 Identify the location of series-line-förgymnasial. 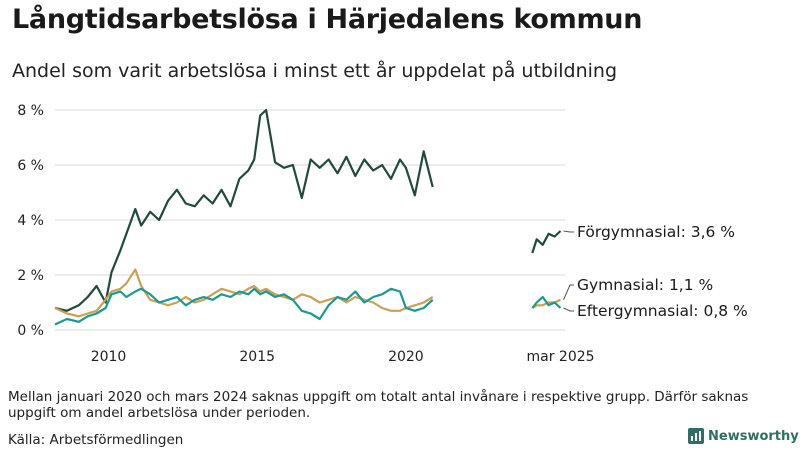
(546, 242).